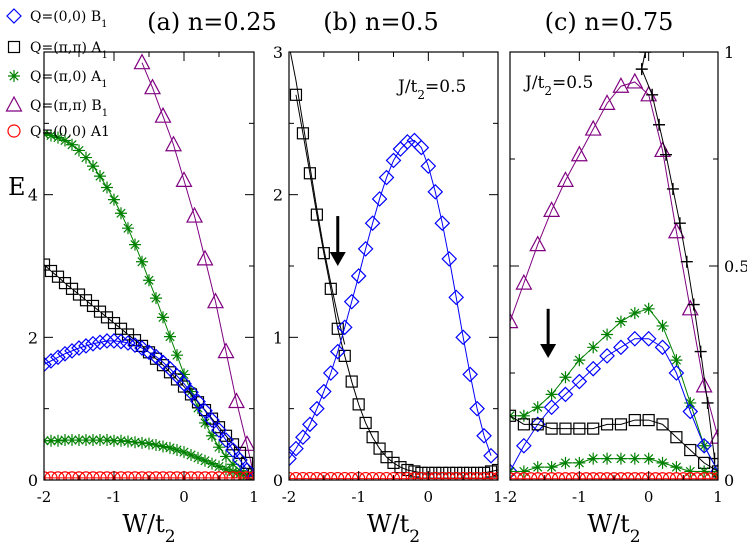  What do you see at coordinates (184, 497) in the screenshot?
I see `x-tick-label: 0` at bounding box center [184, 497].